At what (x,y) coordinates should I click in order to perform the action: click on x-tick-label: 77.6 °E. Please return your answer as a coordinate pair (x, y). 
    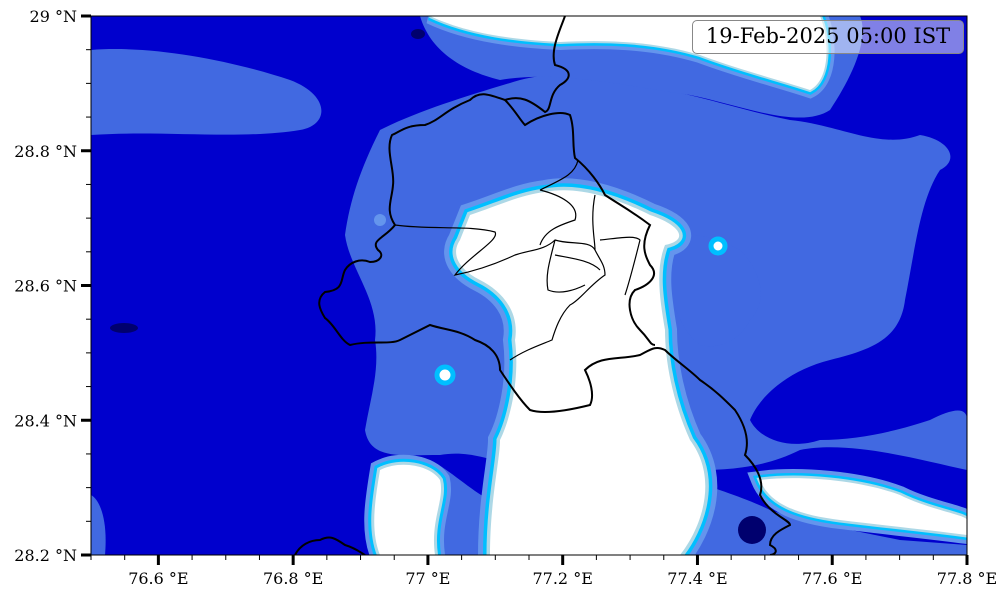
    Looking at the image, I should click on (832, 578).